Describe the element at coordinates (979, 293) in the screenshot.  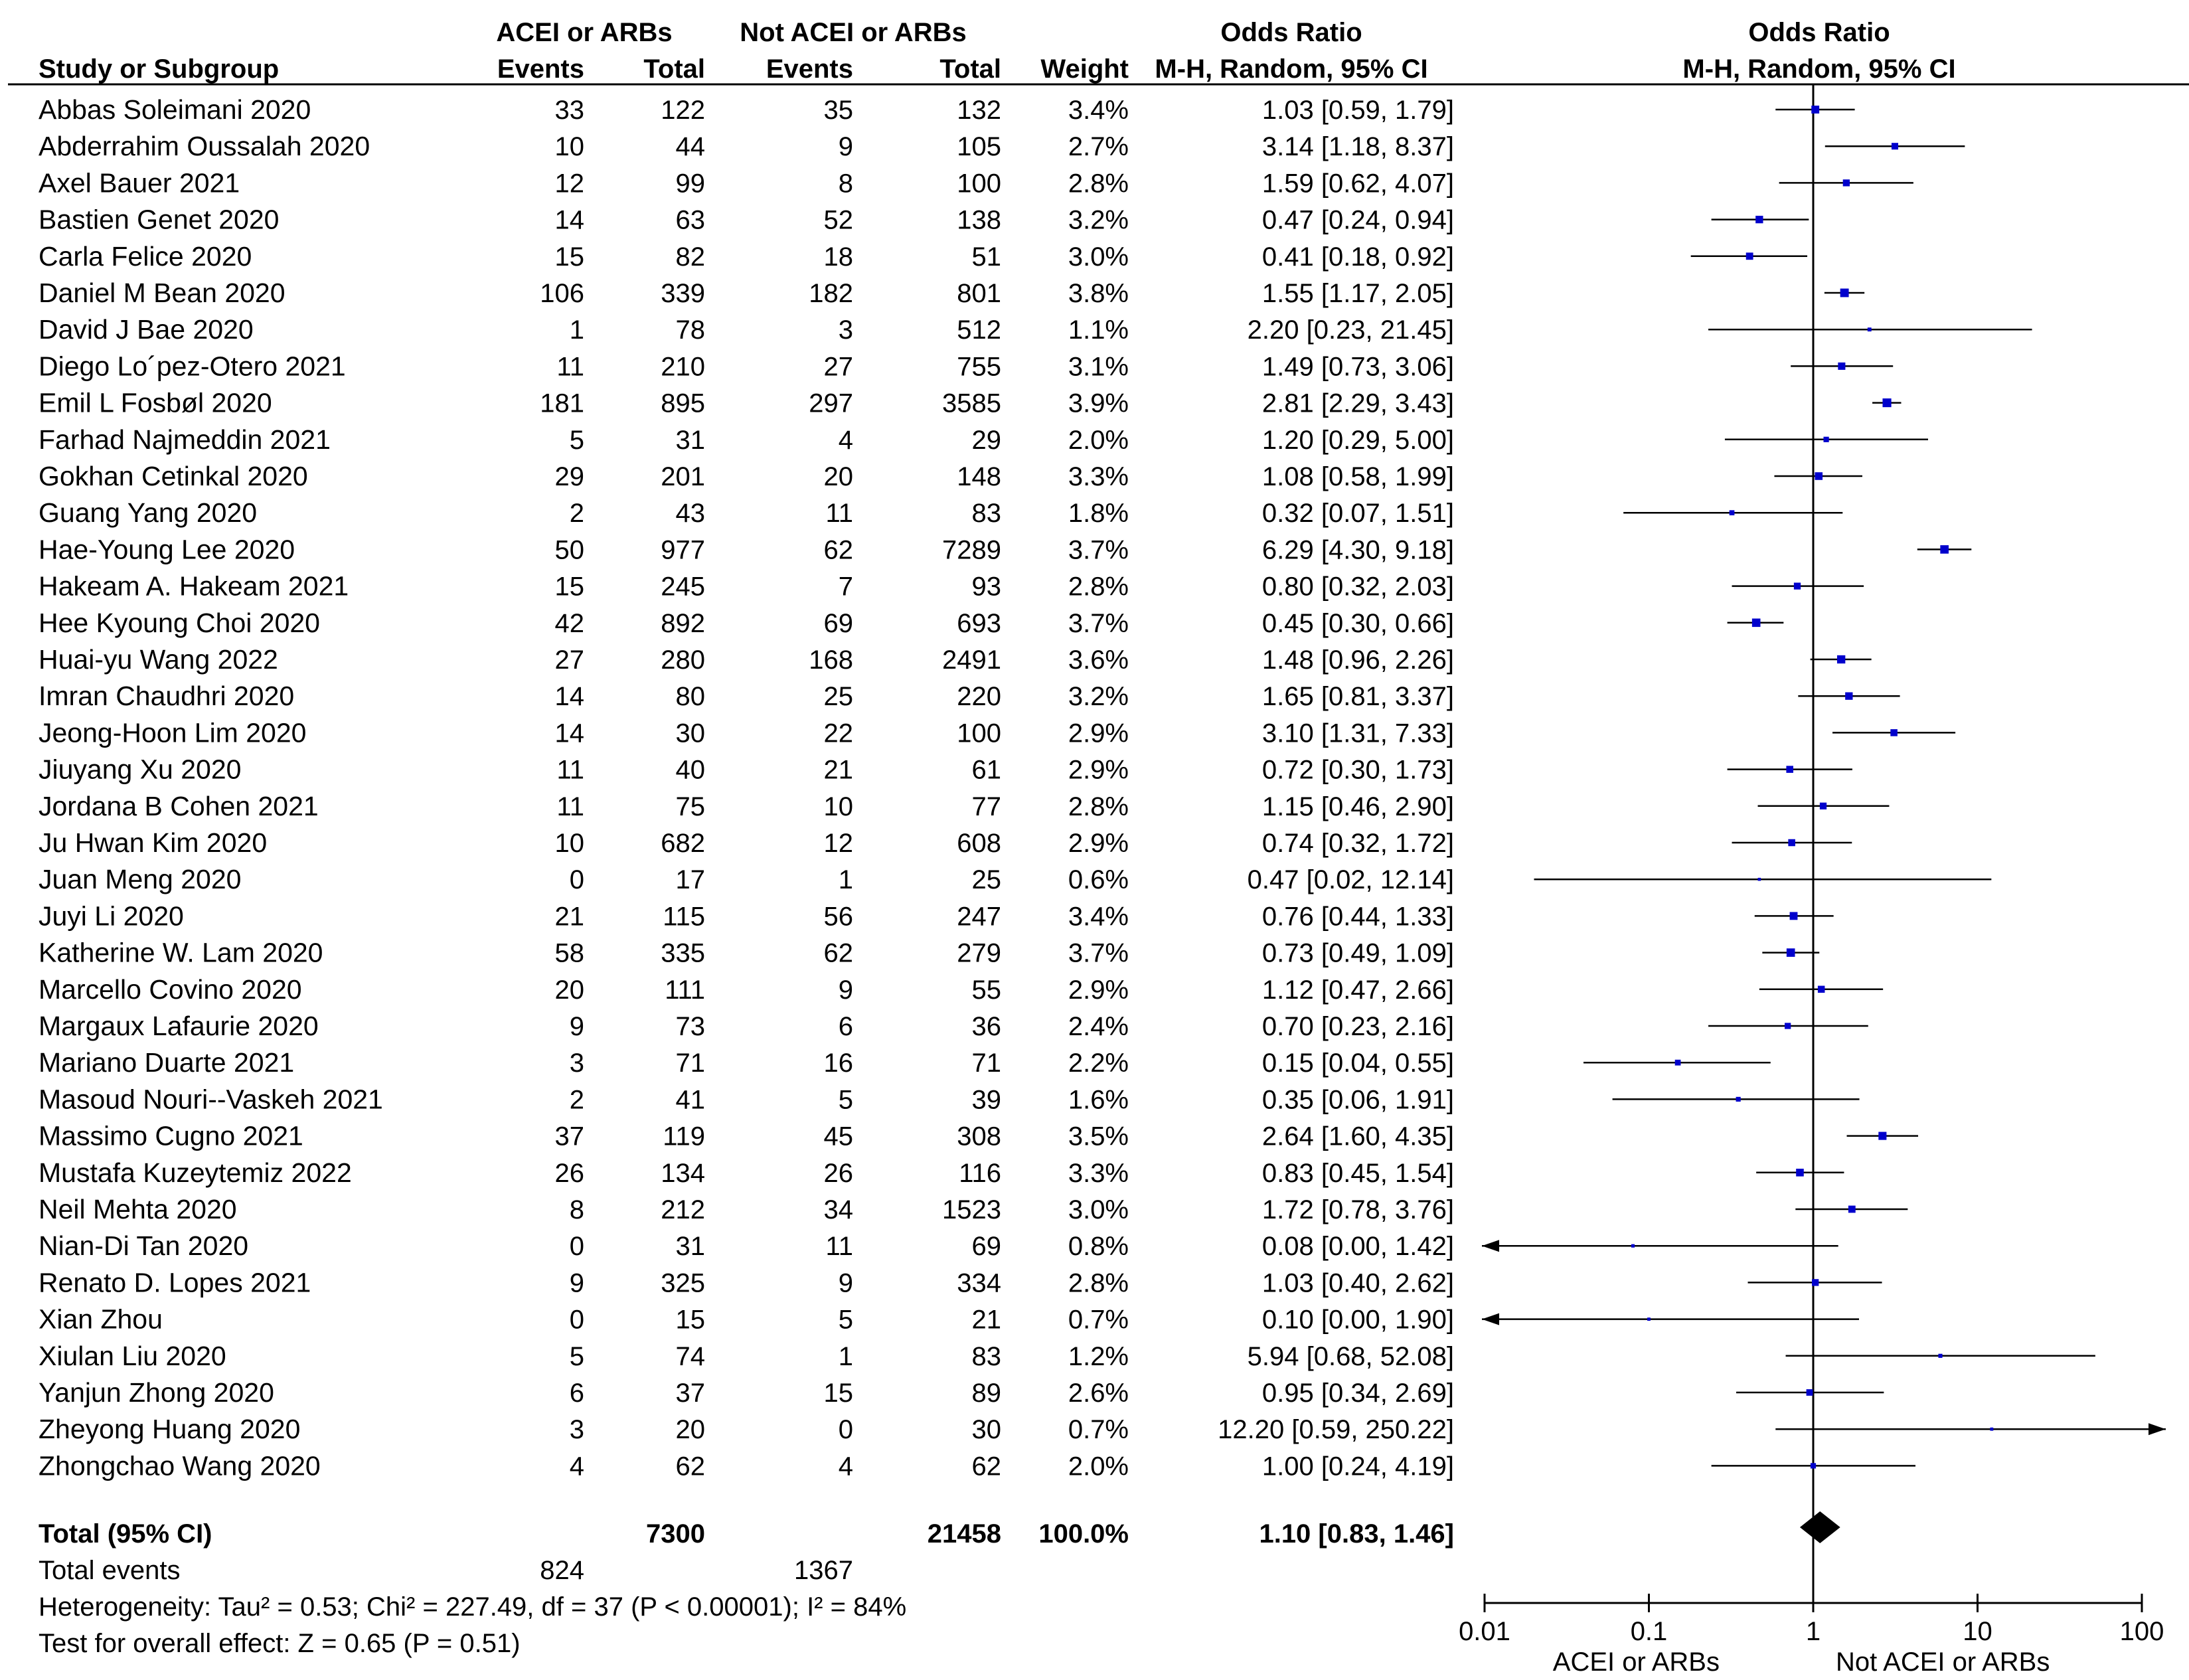
I see `total2-cell: 801` at that location.